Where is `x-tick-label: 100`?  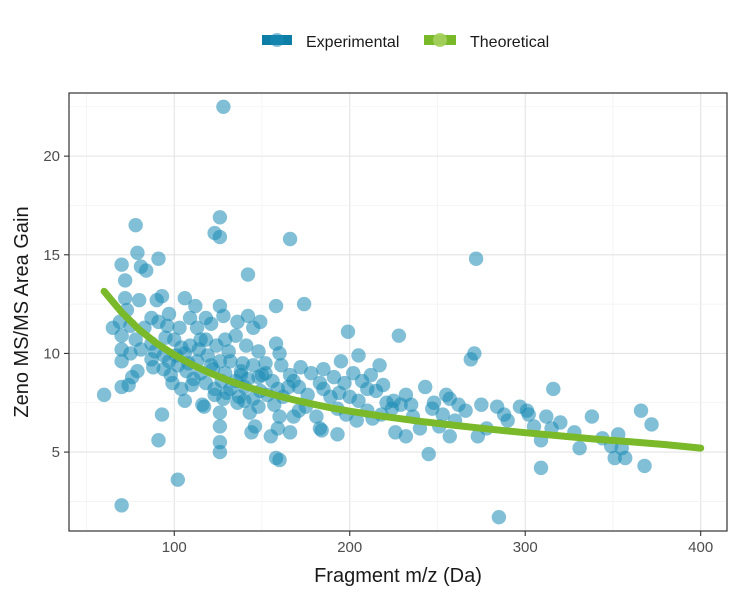 x-tick-label: 100 is located at coordinates (174, 547).